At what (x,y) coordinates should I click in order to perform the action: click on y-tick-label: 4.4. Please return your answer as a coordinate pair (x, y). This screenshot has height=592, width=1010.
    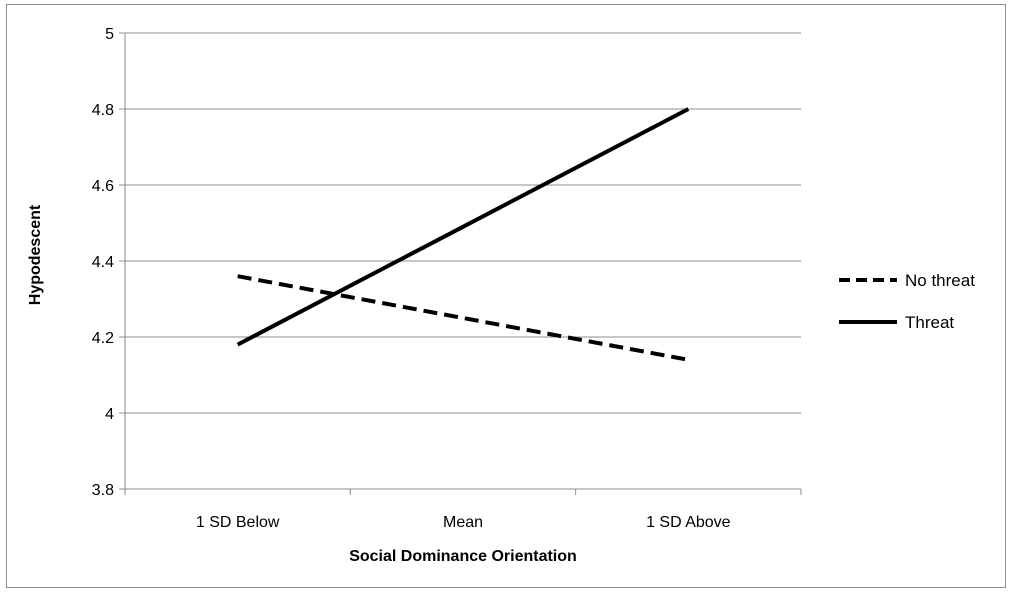
    Looking at the image, I should click on (103, 262).